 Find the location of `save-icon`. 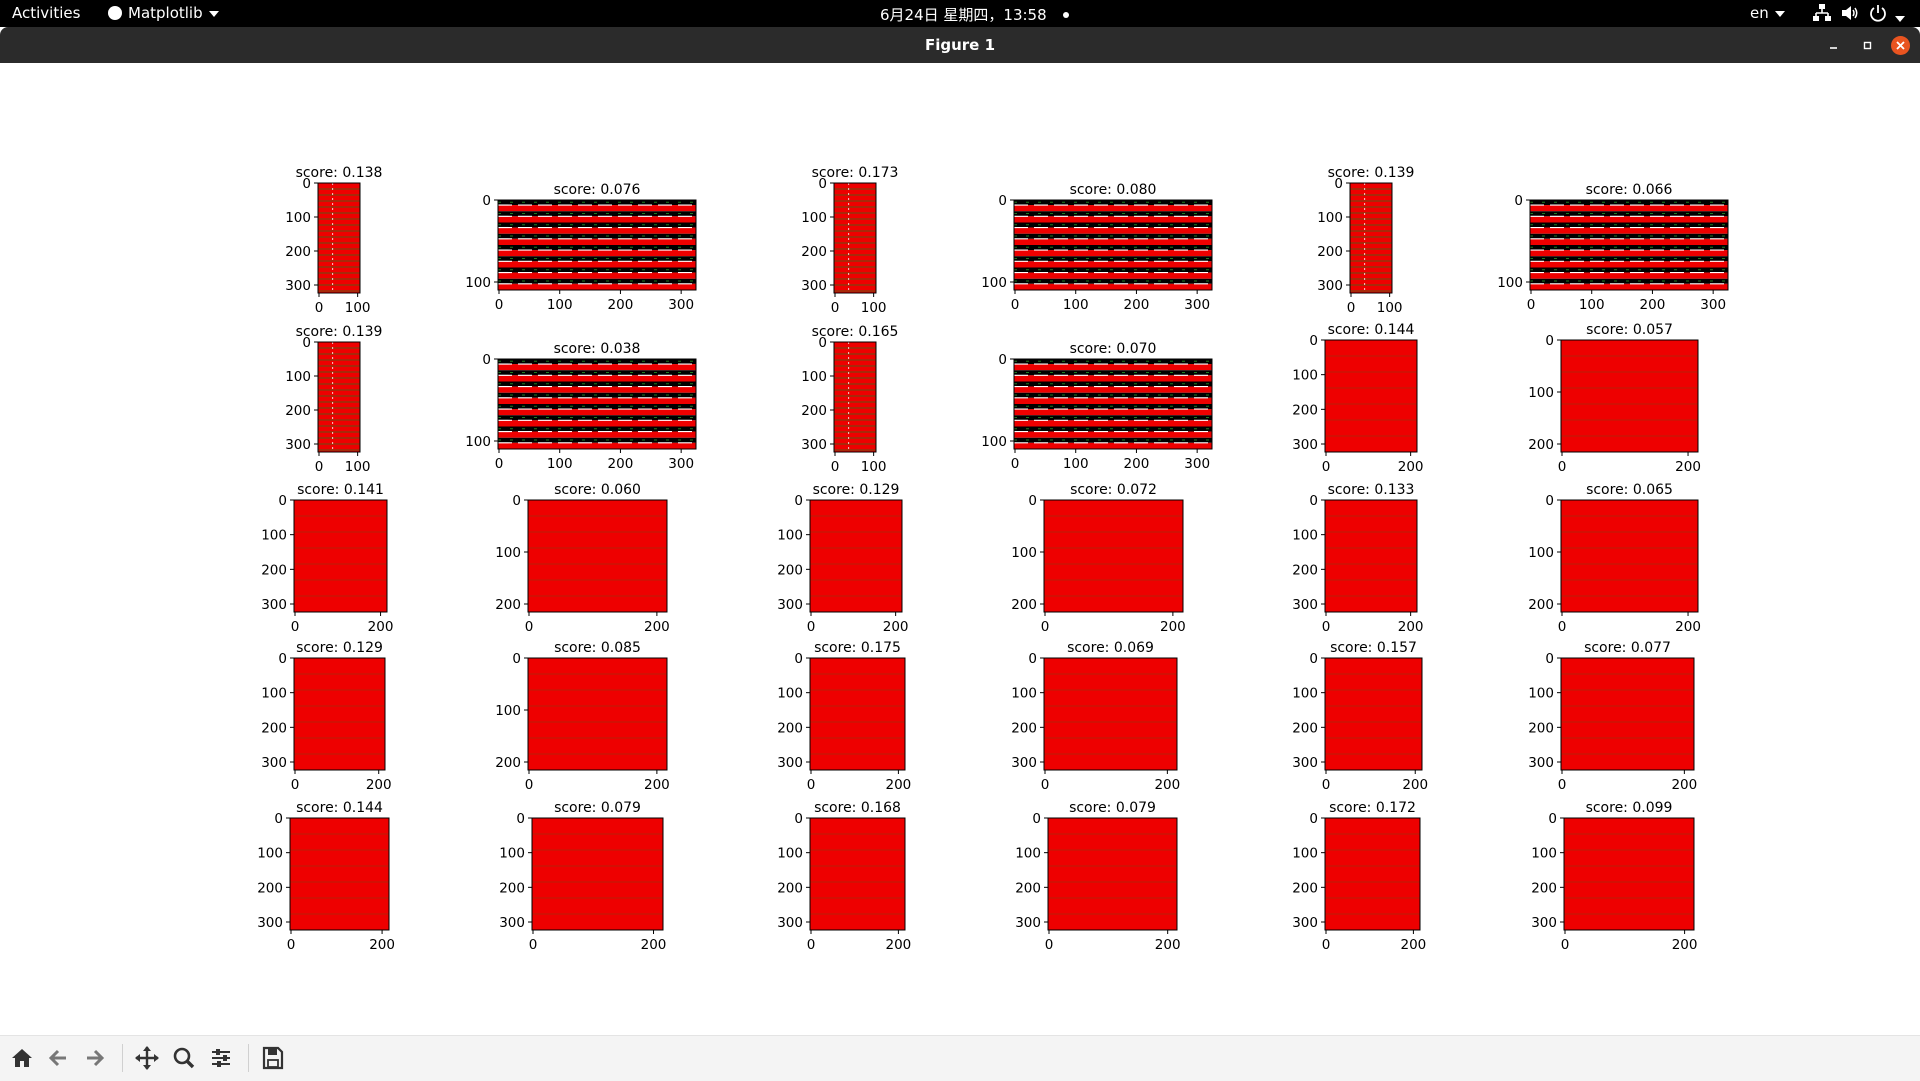

save-icon is located at coordinates (273, 1058).